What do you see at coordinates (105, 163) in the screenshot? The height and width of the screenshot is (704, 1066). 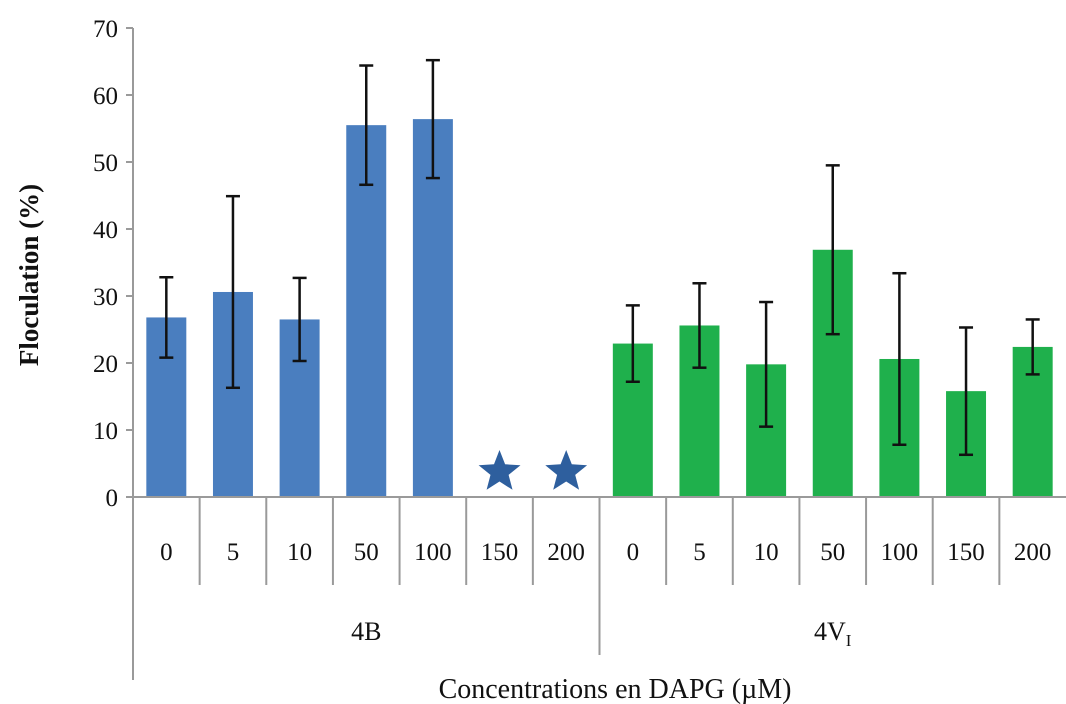 I see `y-tick-label: 50` at bounding box center [105, 163].